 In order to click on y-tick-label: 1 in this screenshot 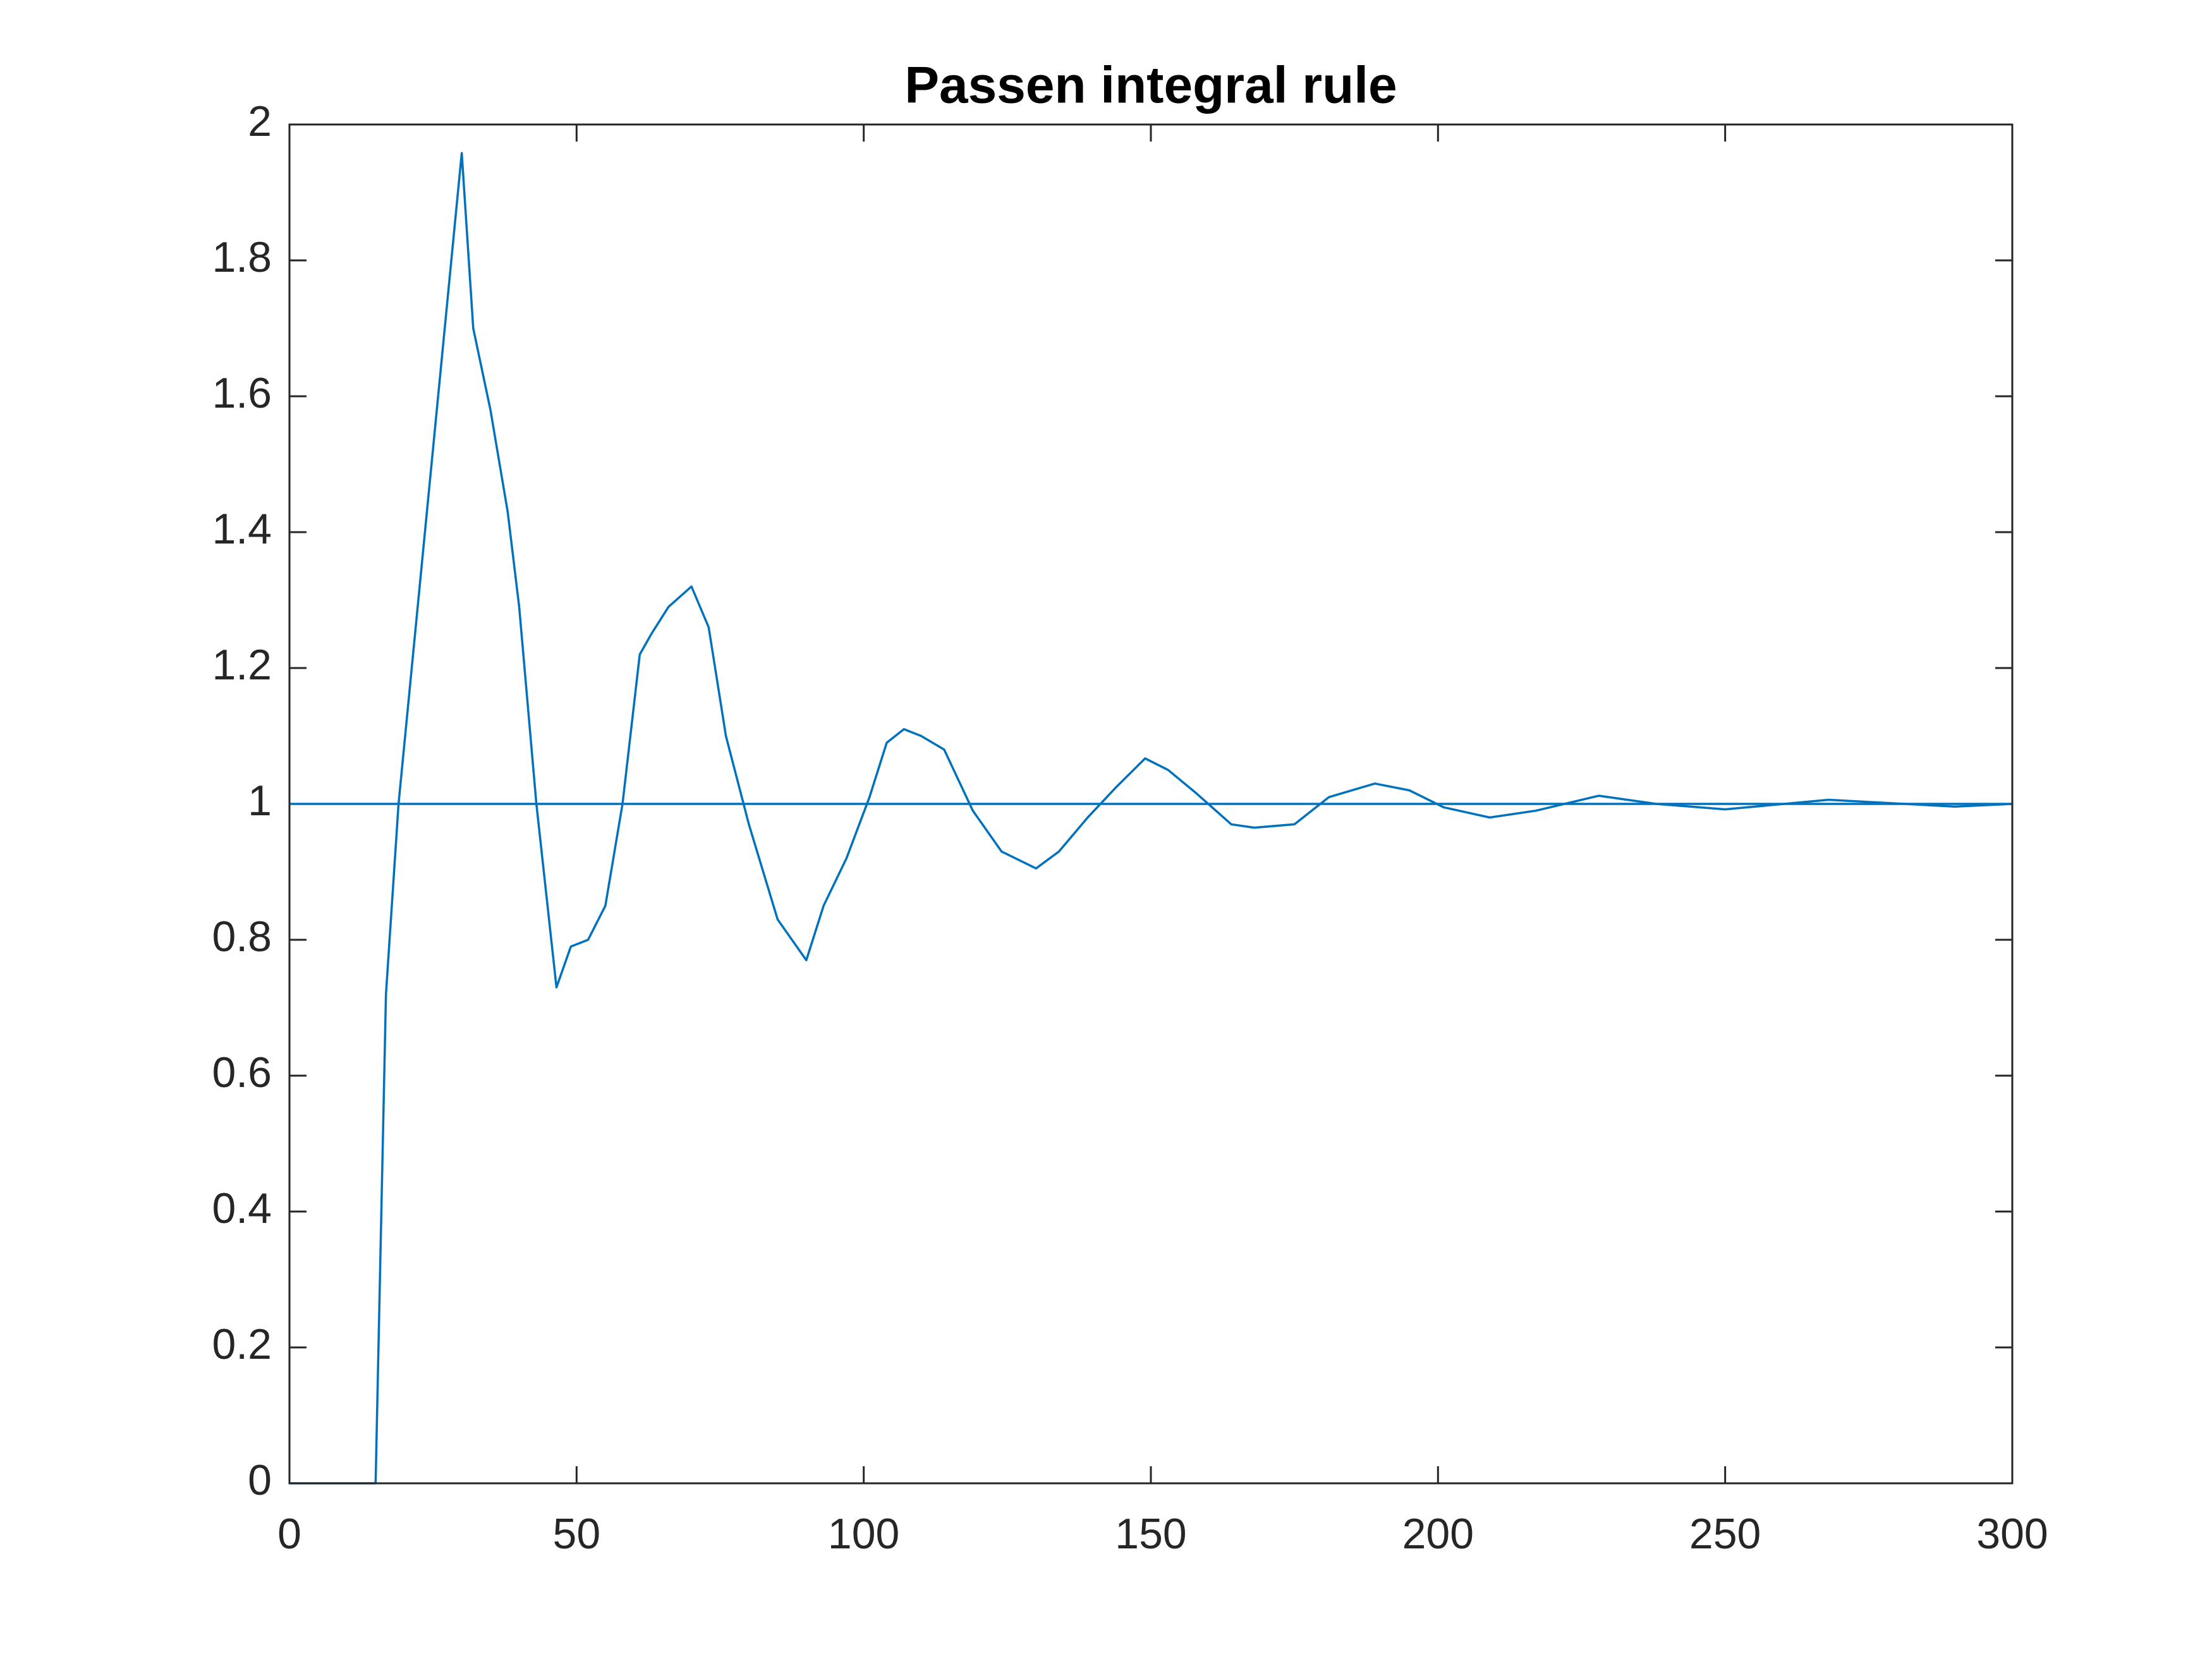, I will do `click(260, 801)`.